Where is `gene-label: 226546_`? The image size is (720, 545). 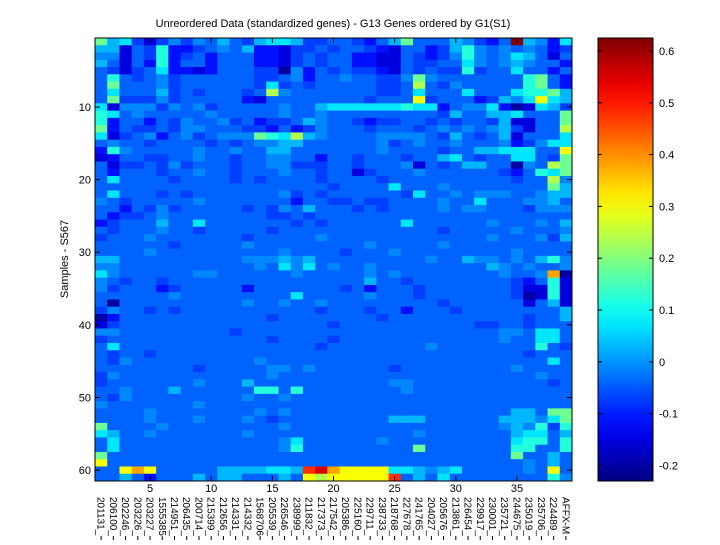 gene-label: 226546_ is located at coordinates (283, 516).